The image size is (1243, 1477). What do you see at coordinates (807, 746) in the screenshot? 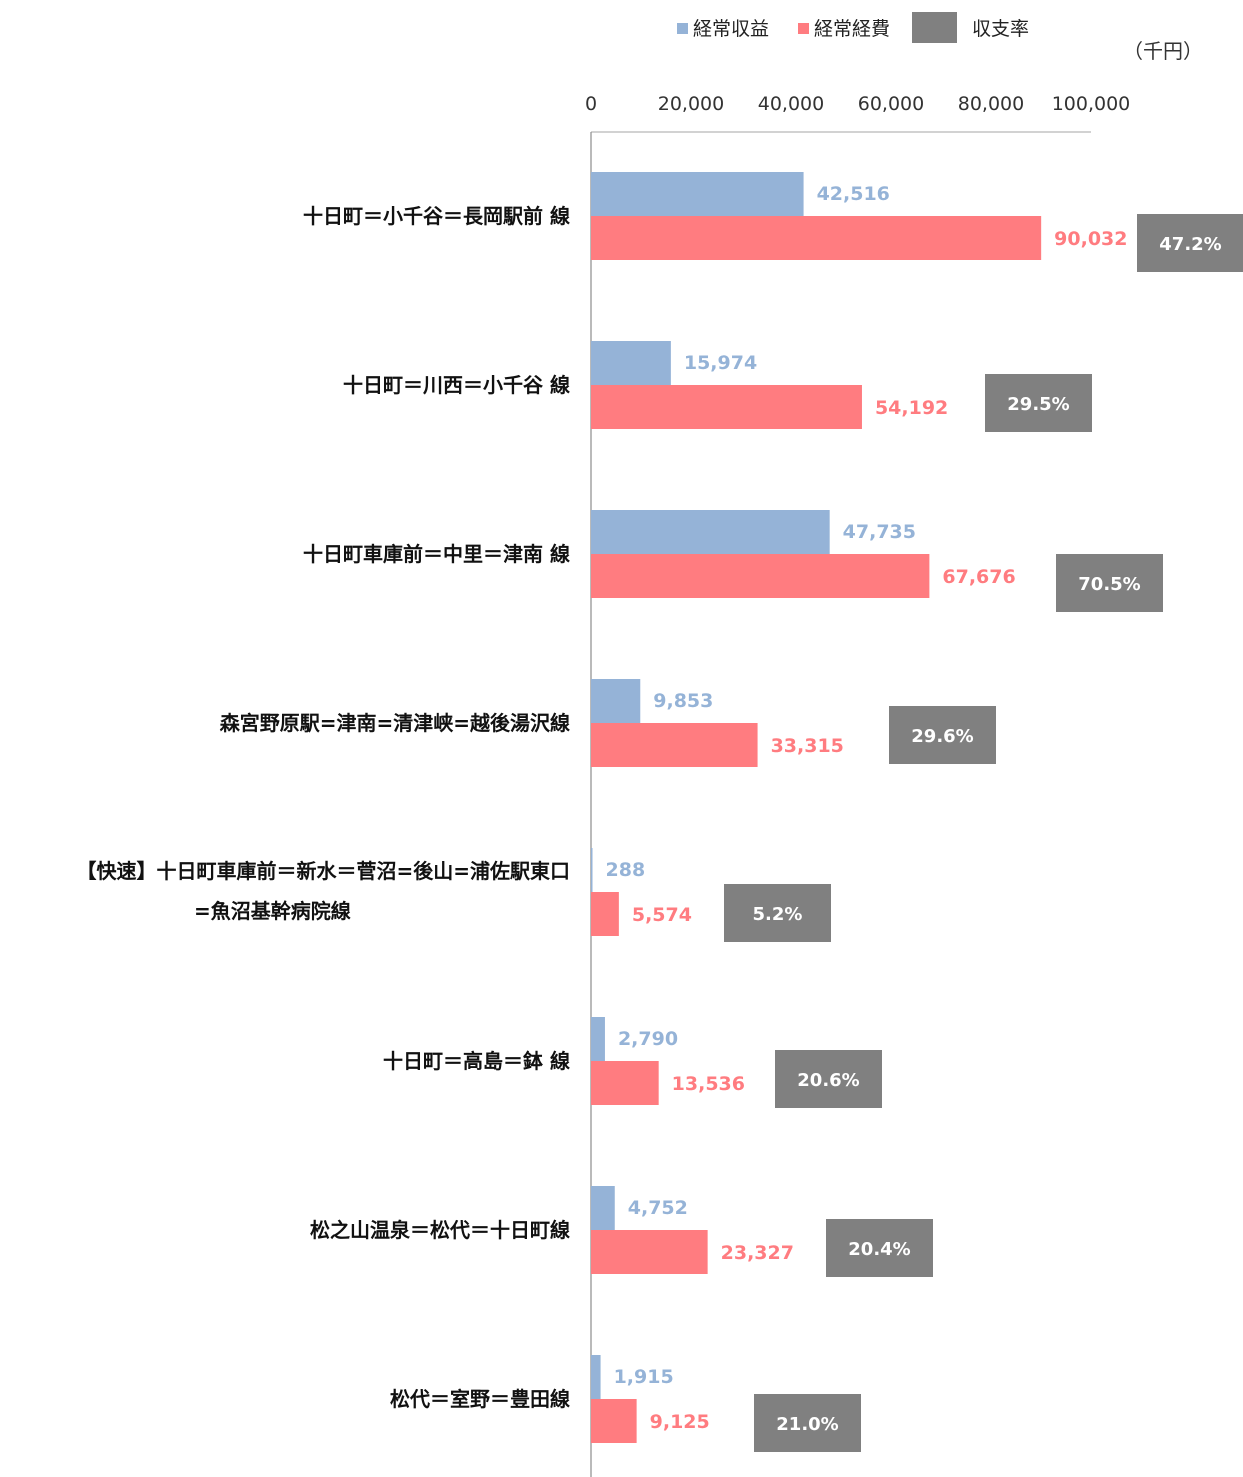
I see `data-label-expense: 33,315` at bounding box center [807, 746].